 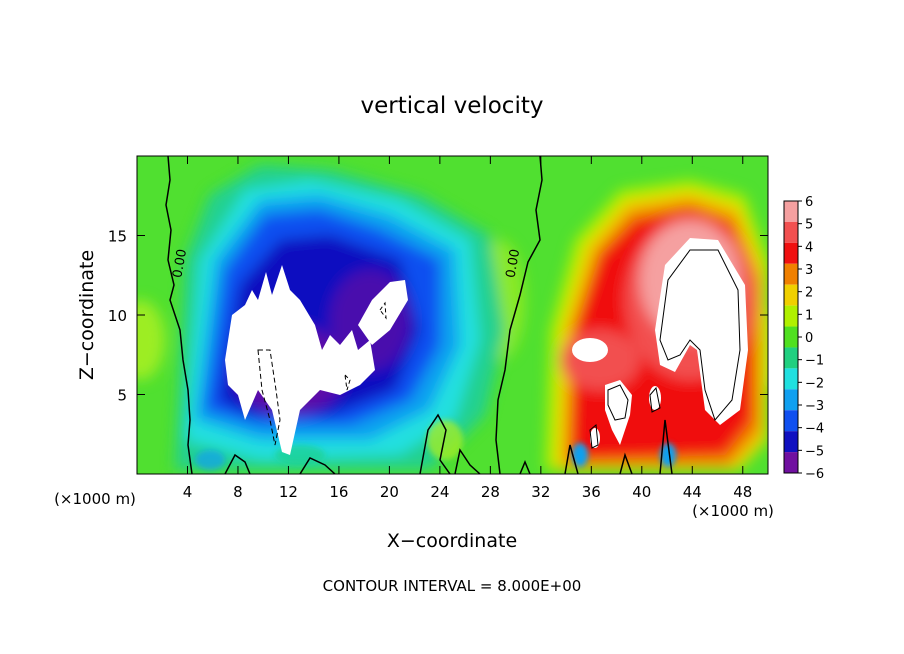 I want to click on colorbar-label: 2, so click(x=809, y=293).